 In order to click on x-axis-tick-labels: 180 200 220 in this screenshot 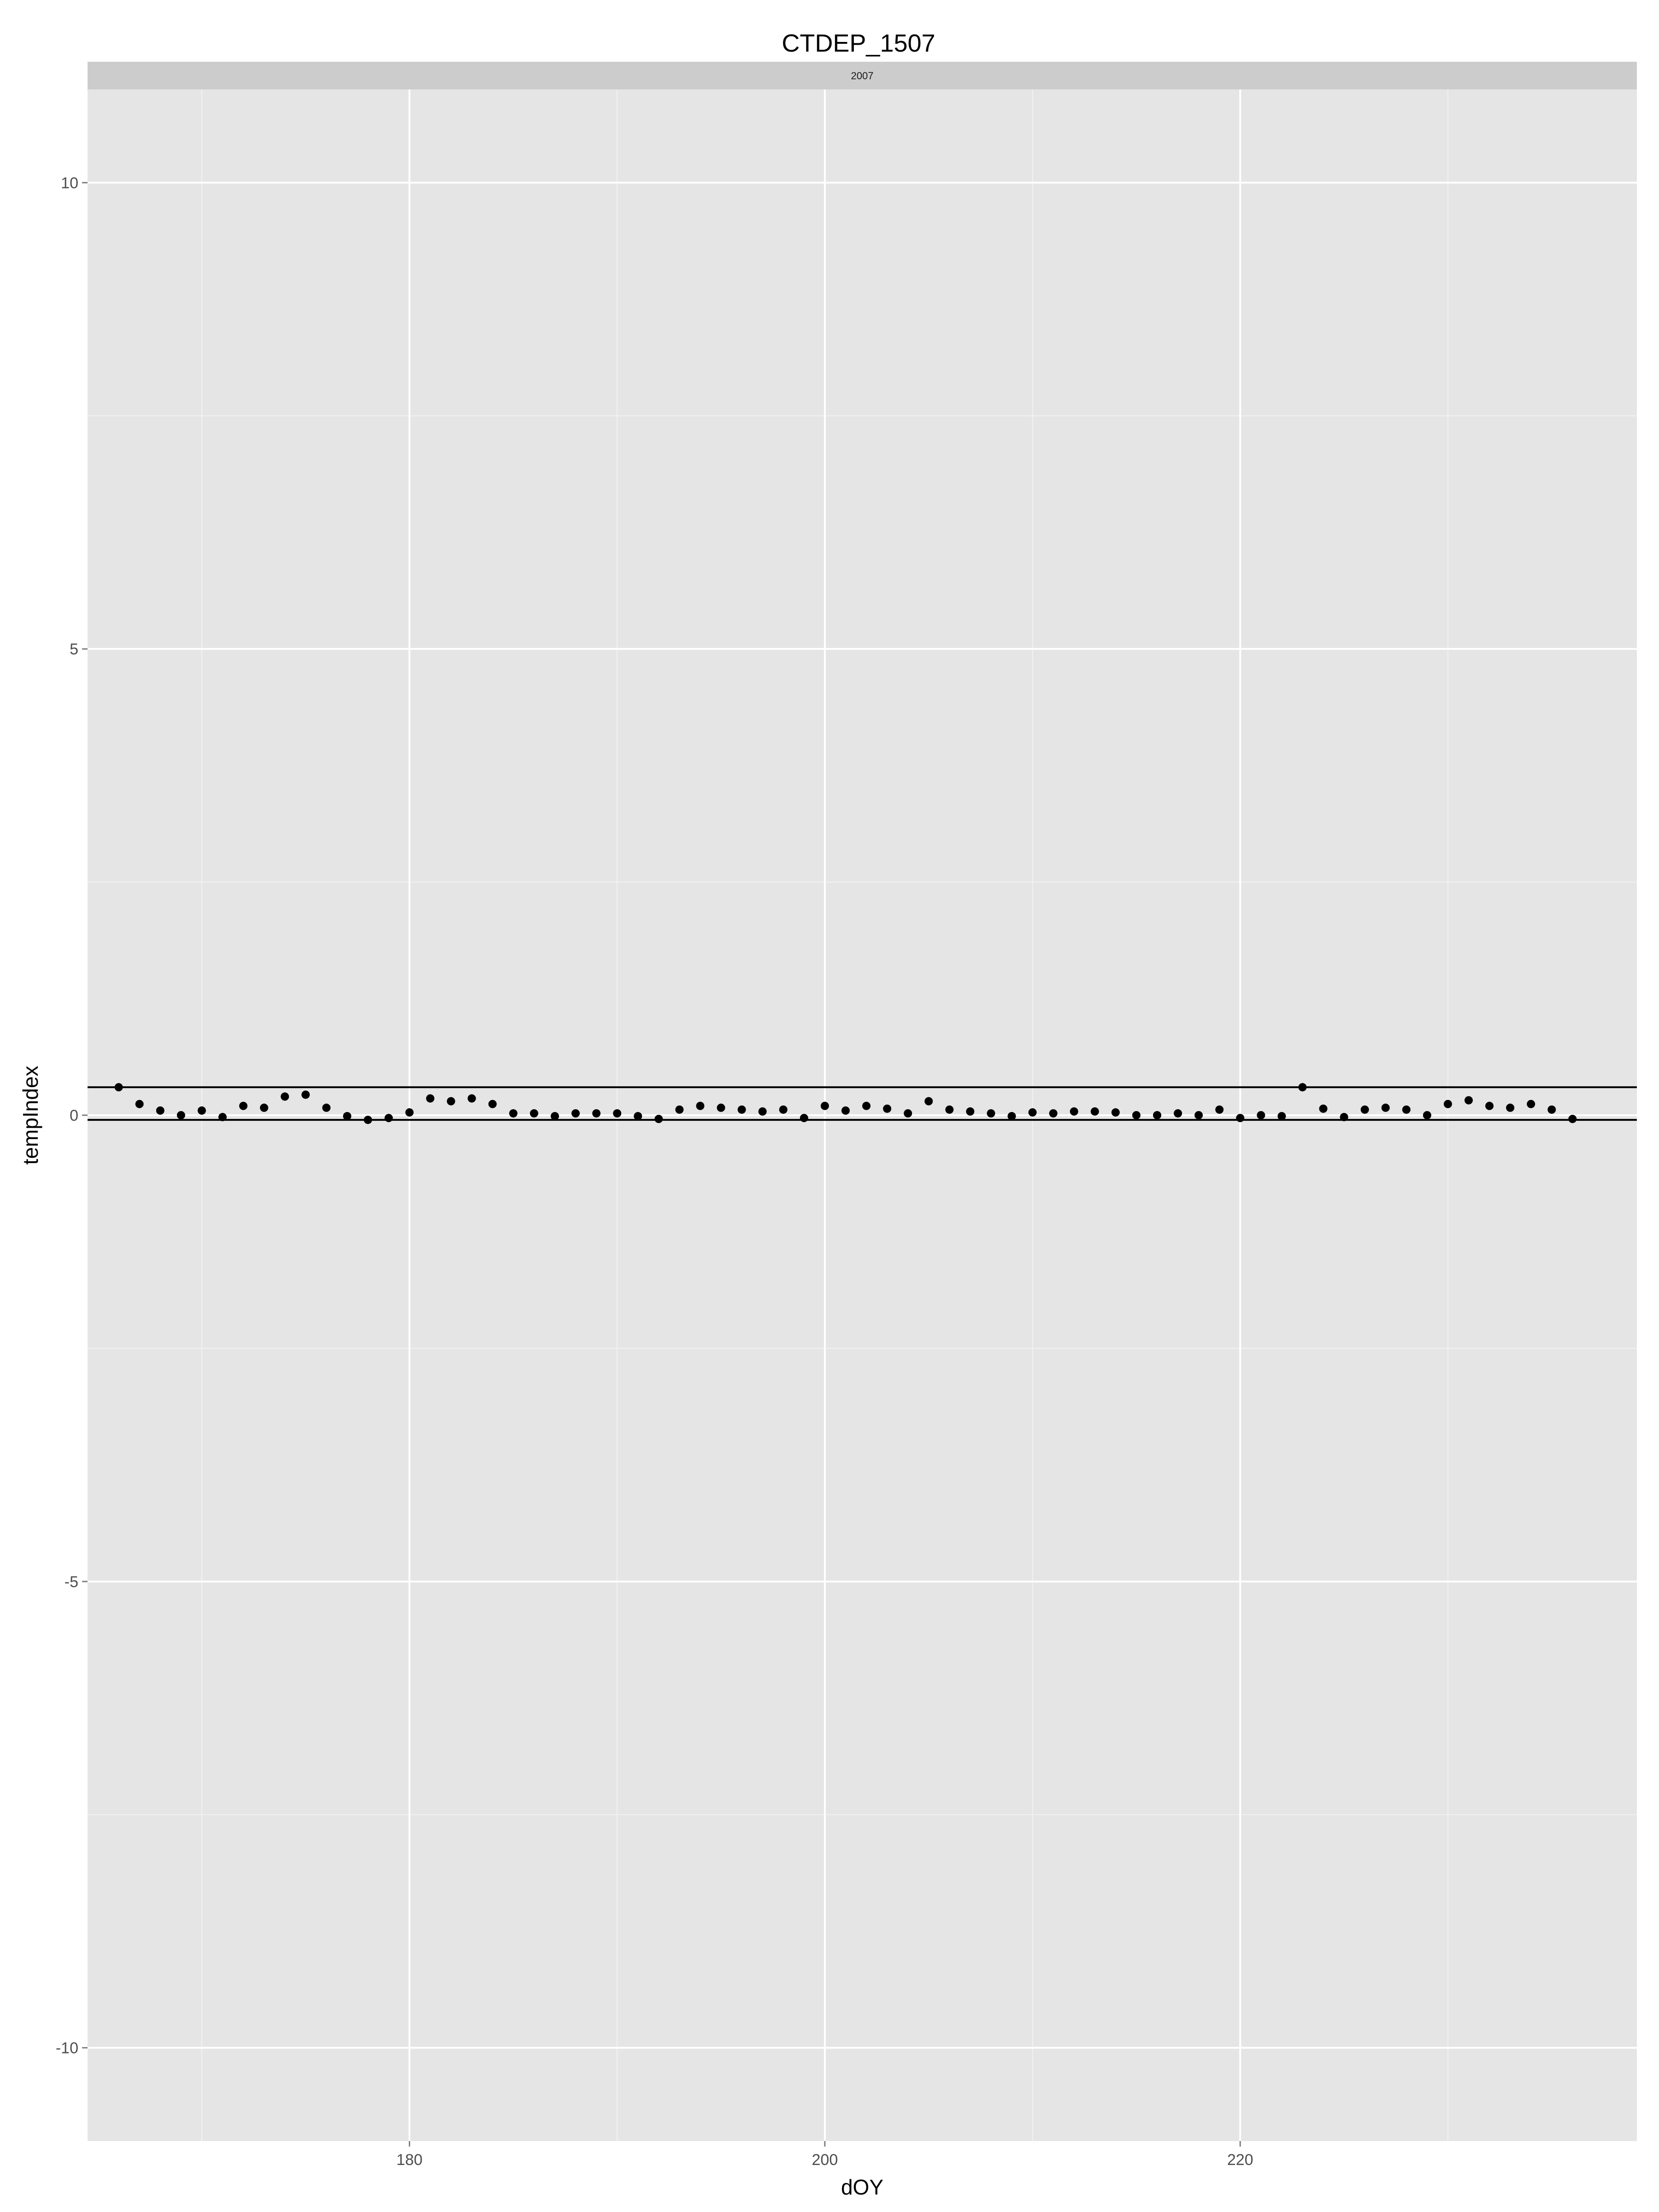, I will do `click(824, 2160)`.